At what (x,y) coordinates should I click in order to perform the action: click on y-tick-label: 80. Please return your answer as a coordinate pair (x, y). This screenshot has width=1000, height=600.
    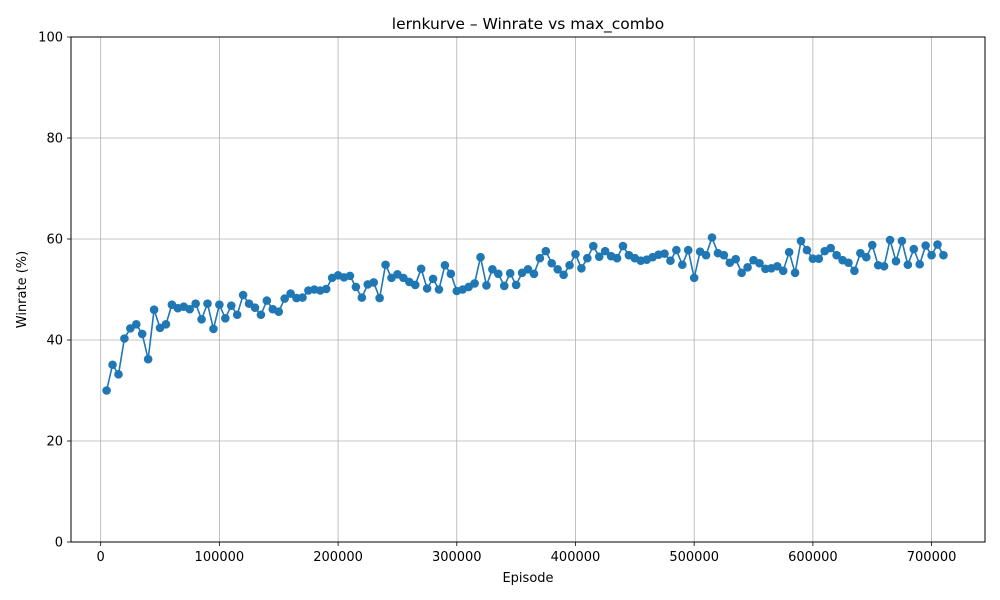
    Looking at the image, I should click on (54, 139).